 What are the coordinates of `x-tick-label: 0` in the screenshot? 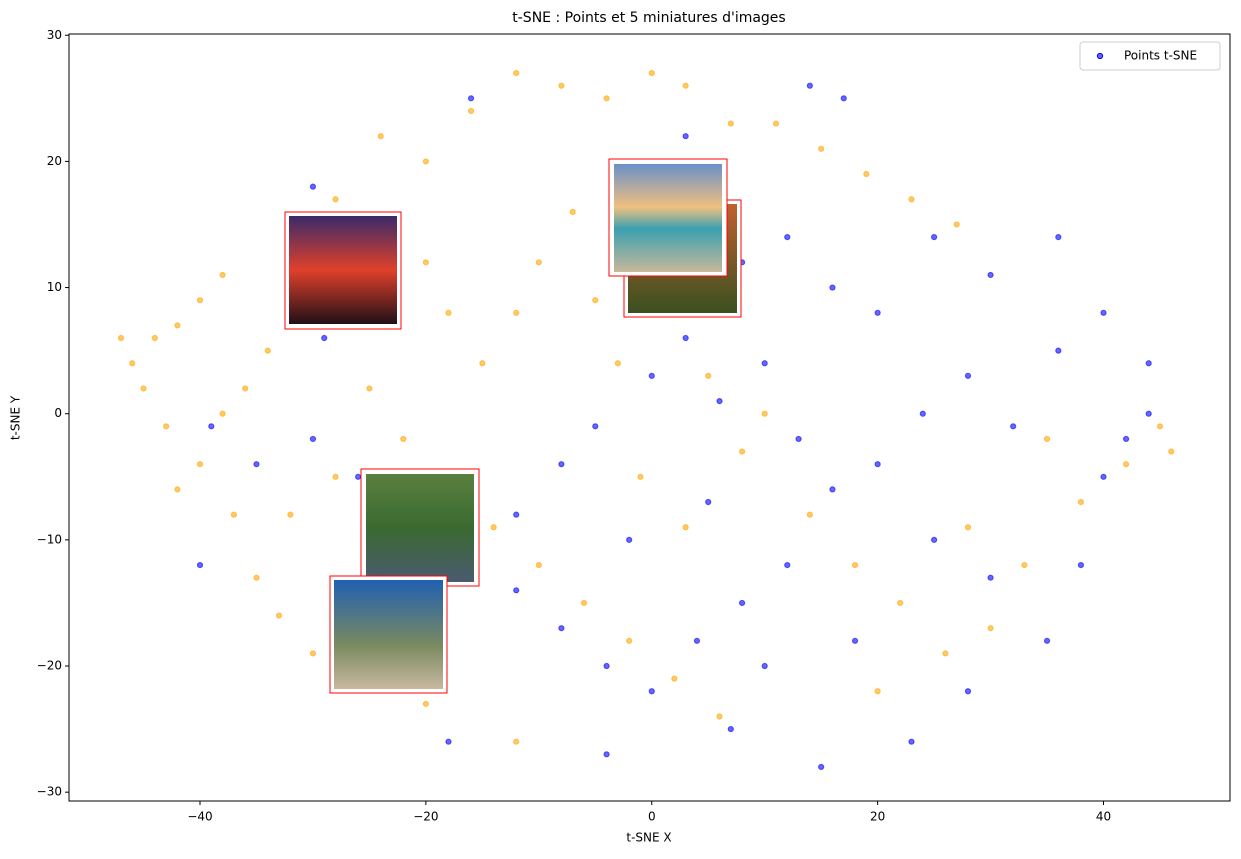 It's located at (652, 817).